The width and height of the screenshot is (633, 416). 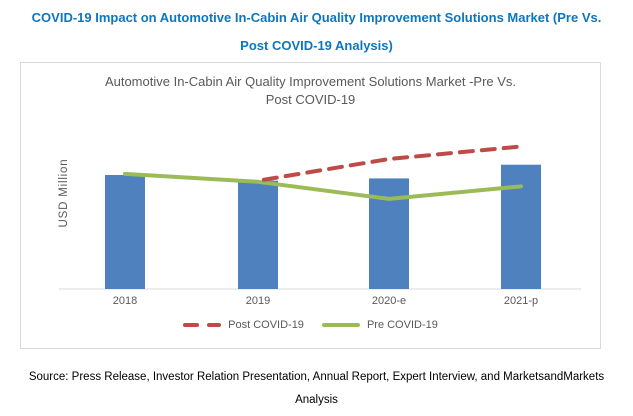 I want to click on bar-2021-p, so click(x=521, y=226).